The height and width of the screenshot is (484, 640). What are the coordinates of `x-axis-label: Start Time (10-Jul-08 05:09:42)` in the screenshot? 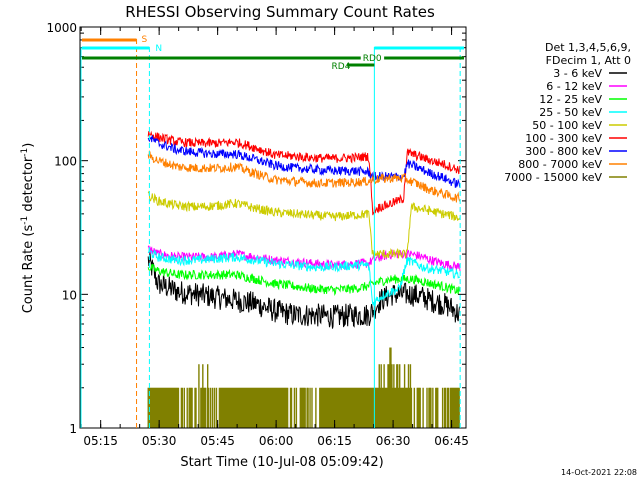 It's located at (281, 462).